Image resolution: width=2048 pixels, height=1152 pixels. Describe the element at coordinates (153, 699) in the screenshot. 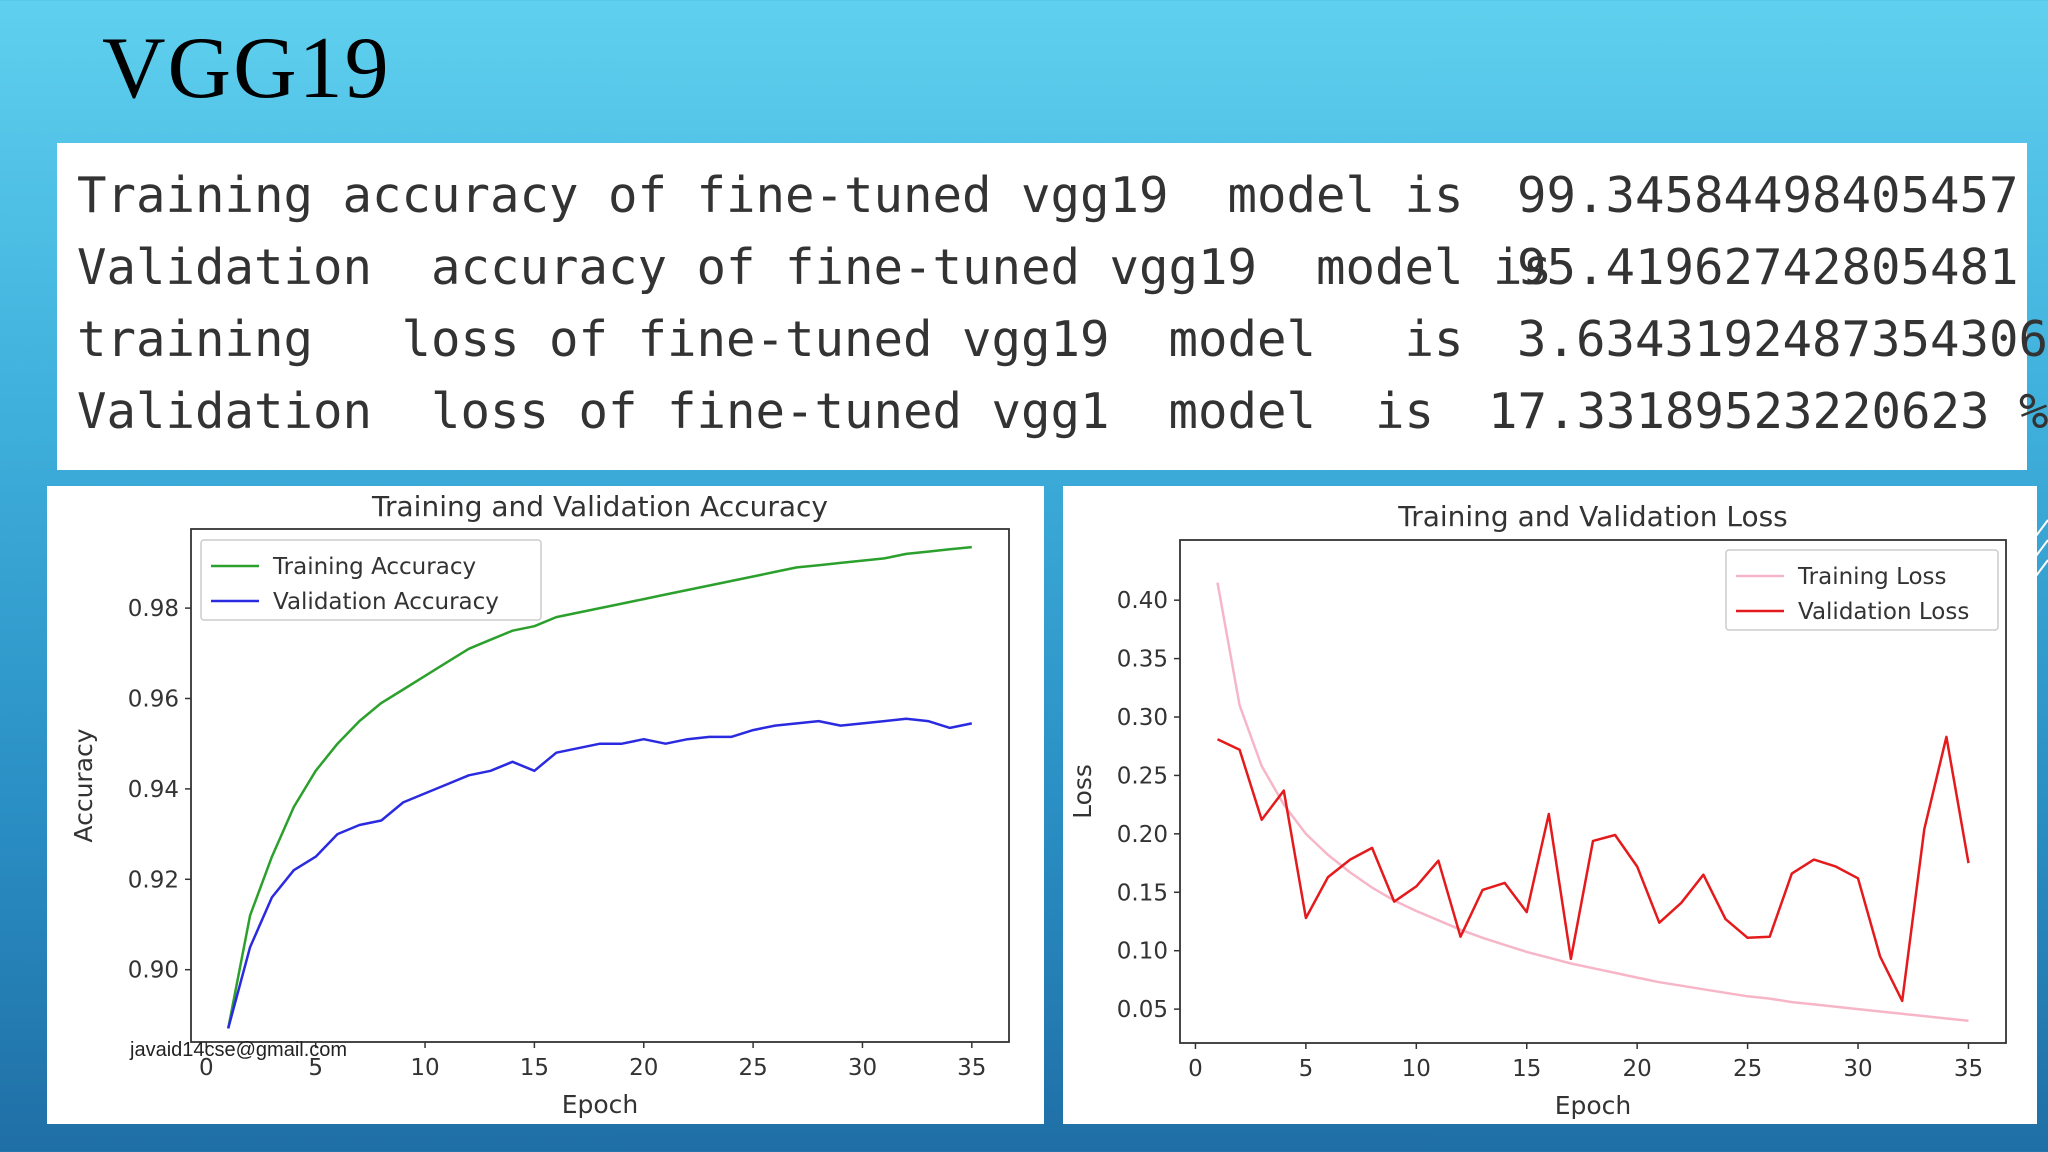

I see `y-tick-label: 0.96` at that location.